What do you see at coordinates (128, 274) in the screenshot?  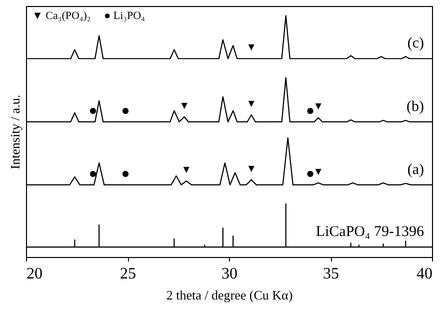 I see `x-tick-label: 25` at bounding box center [128, 274].